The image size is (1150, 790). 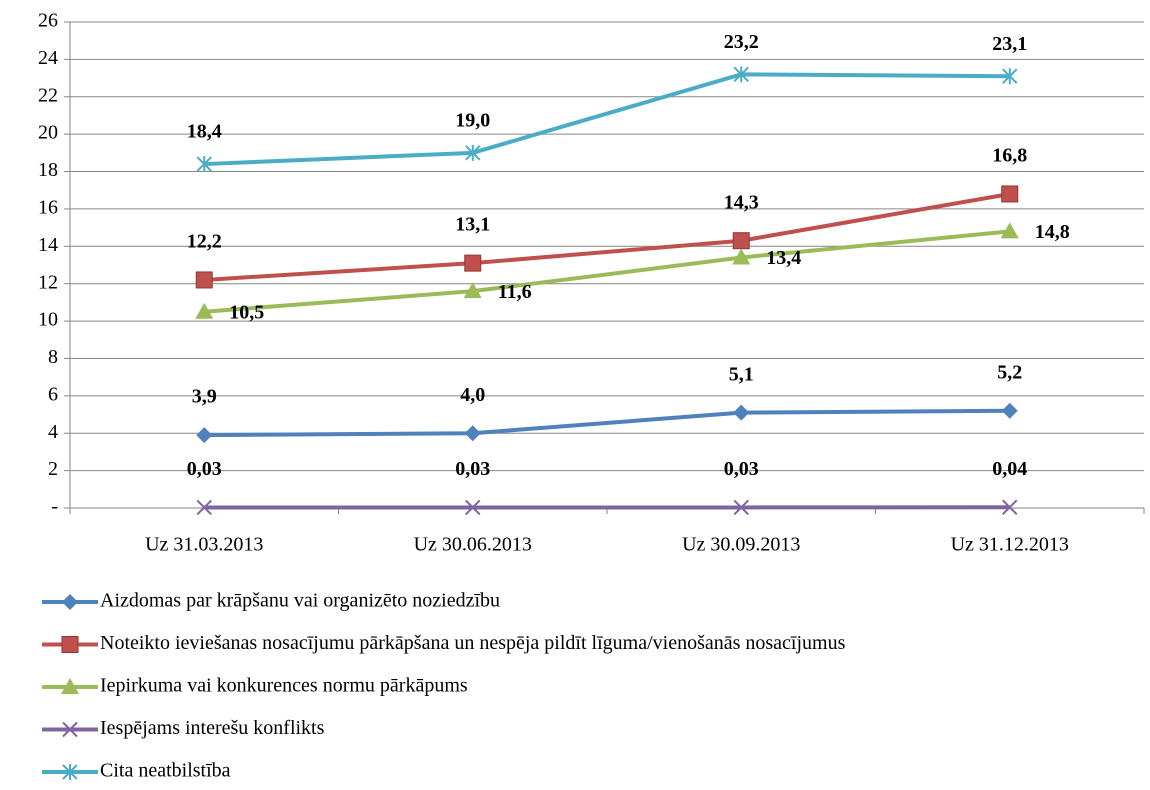 I want to click on y-tick-label: -, so click(x=54, y=507).